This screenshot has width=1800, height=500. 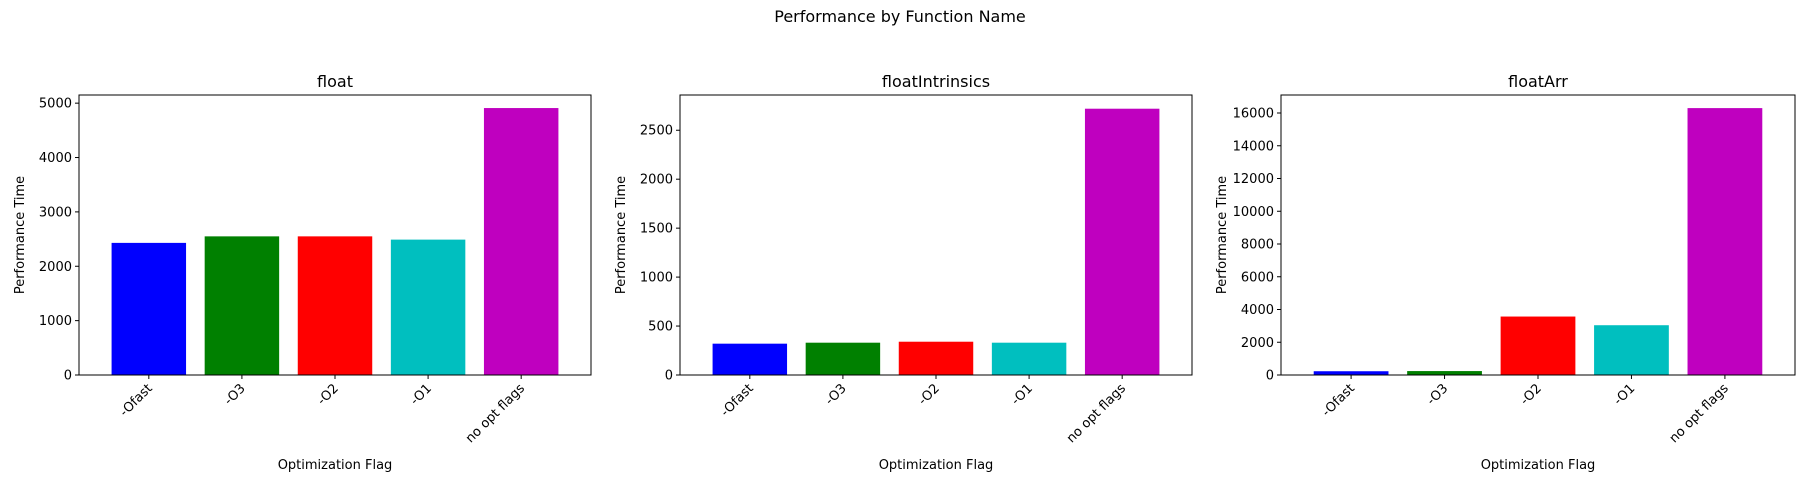 I want to click on y-tick-label: 3000, so click(x=55, y=212).